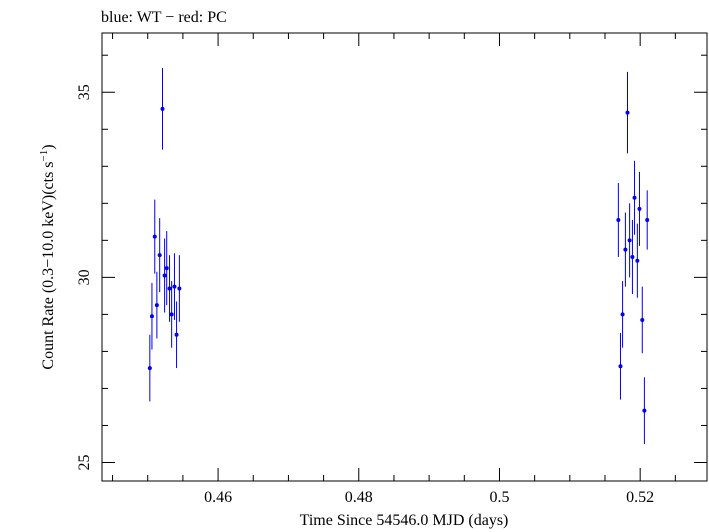  I want to click on x-tick-label: 0.5, so click(499, 497).